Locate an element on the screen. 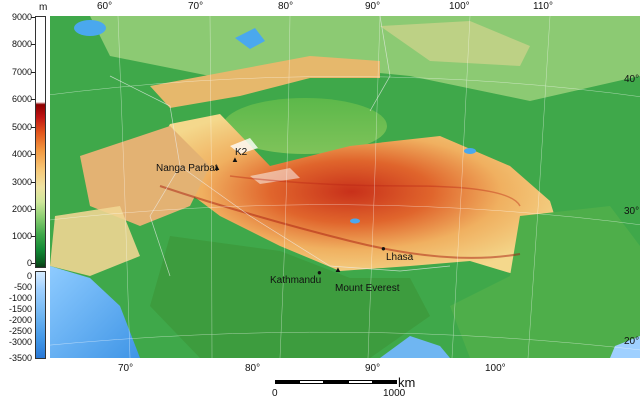  scale-label-zero: 0 is located at coordinates (275, 393).